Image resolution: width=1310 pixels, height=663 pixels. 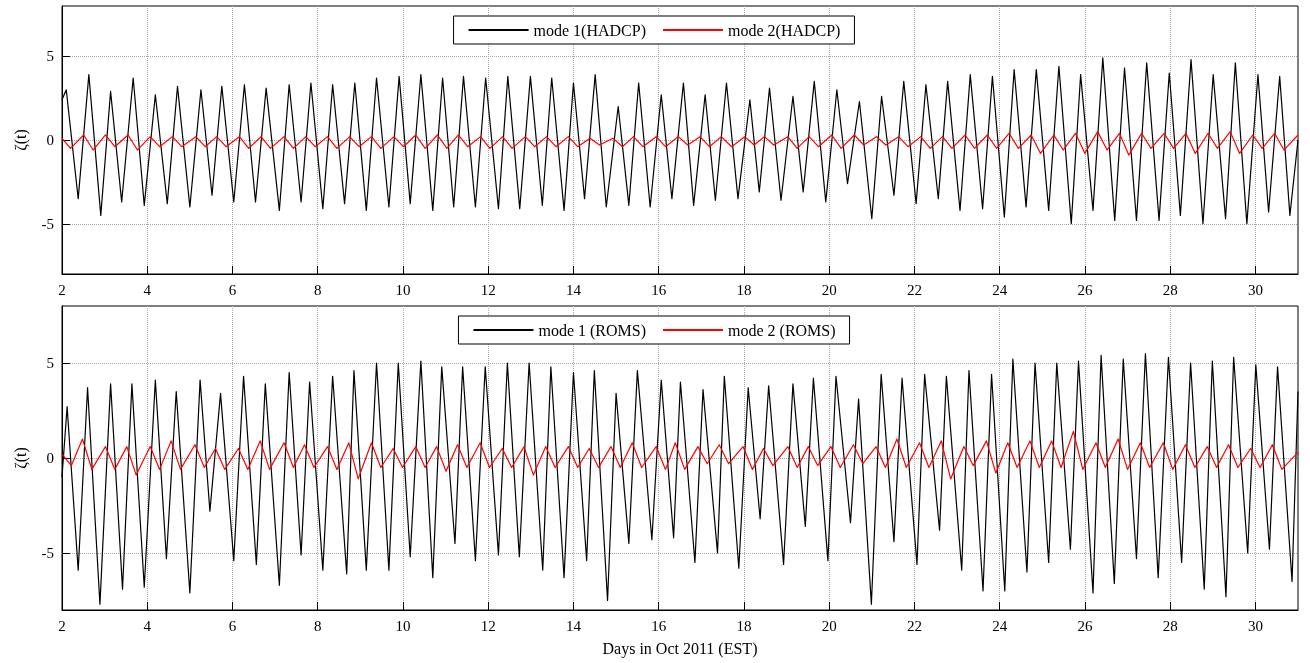 I want to click on legend-label: mode 2 (ROMS), so click(x=782, y=330).